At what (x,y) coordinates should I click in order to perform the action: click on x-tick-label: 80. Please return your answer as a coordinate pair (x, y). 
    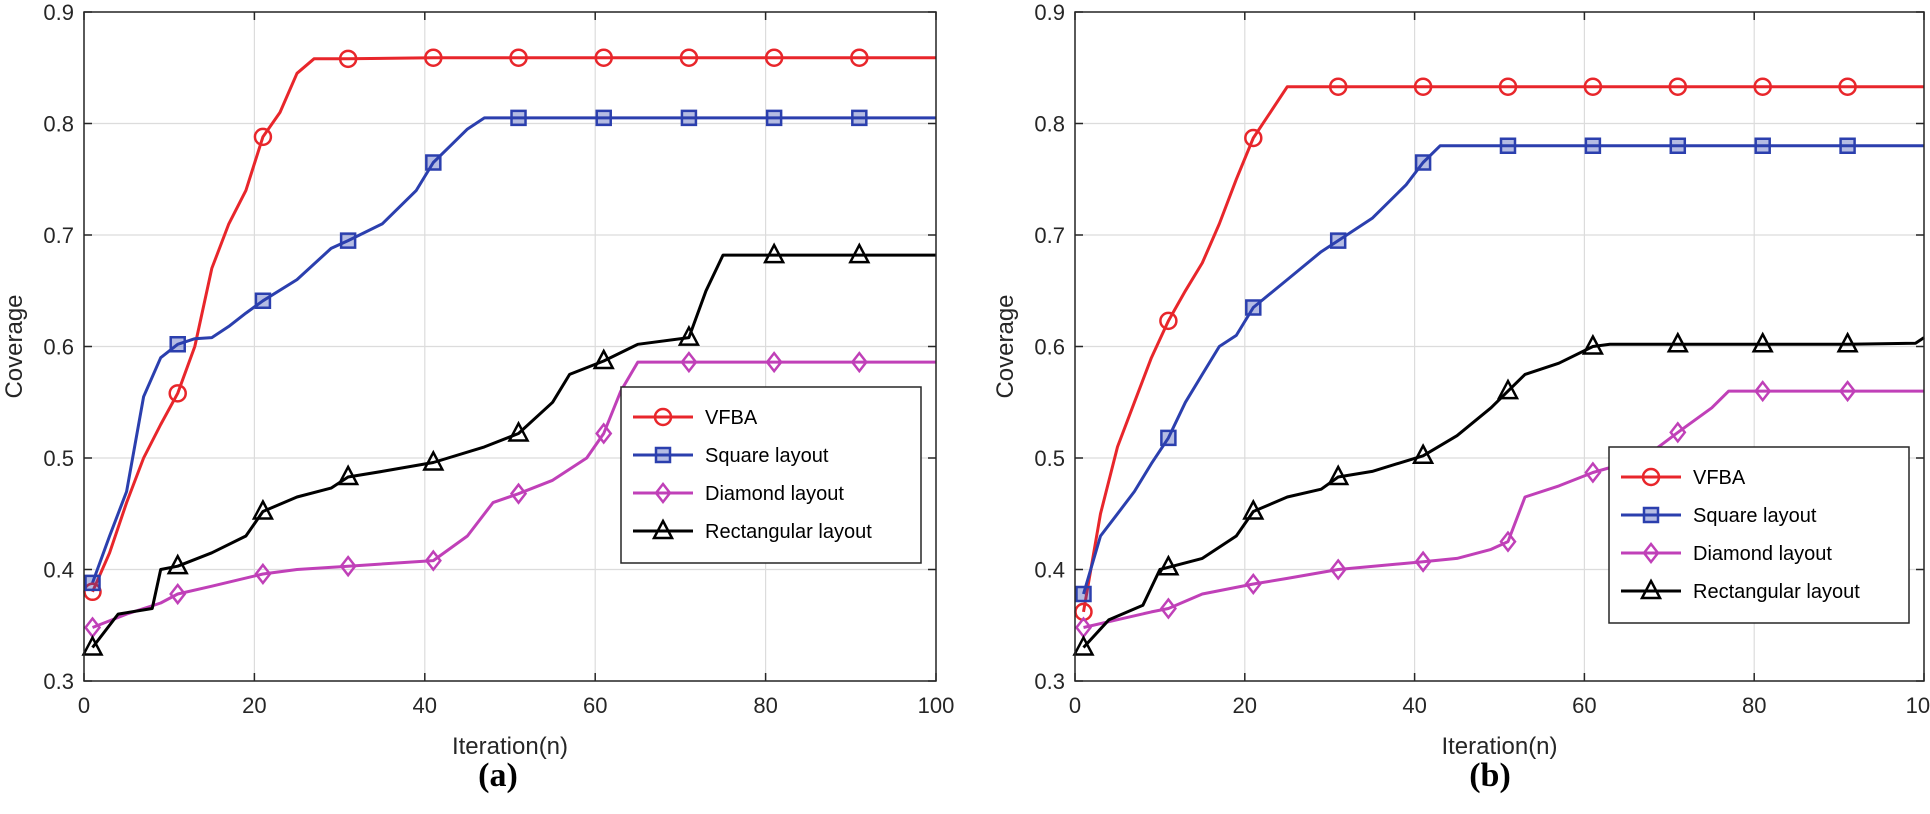
    Looking at the image, I should click on (765, 705).